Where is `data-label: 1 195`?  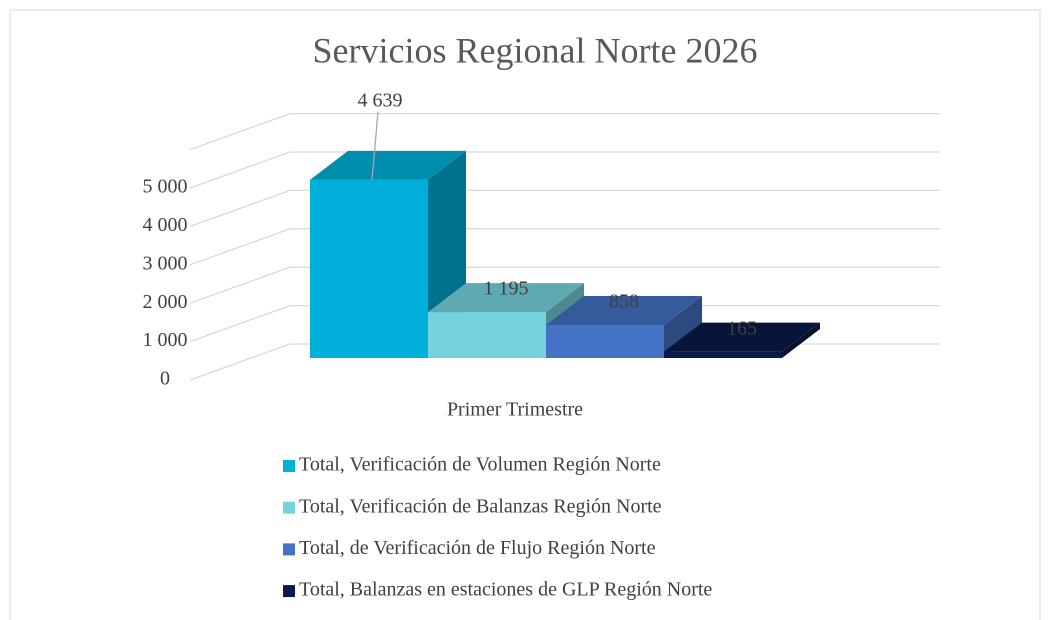 data-label: 1 195 is located at coordinates (506, 289).